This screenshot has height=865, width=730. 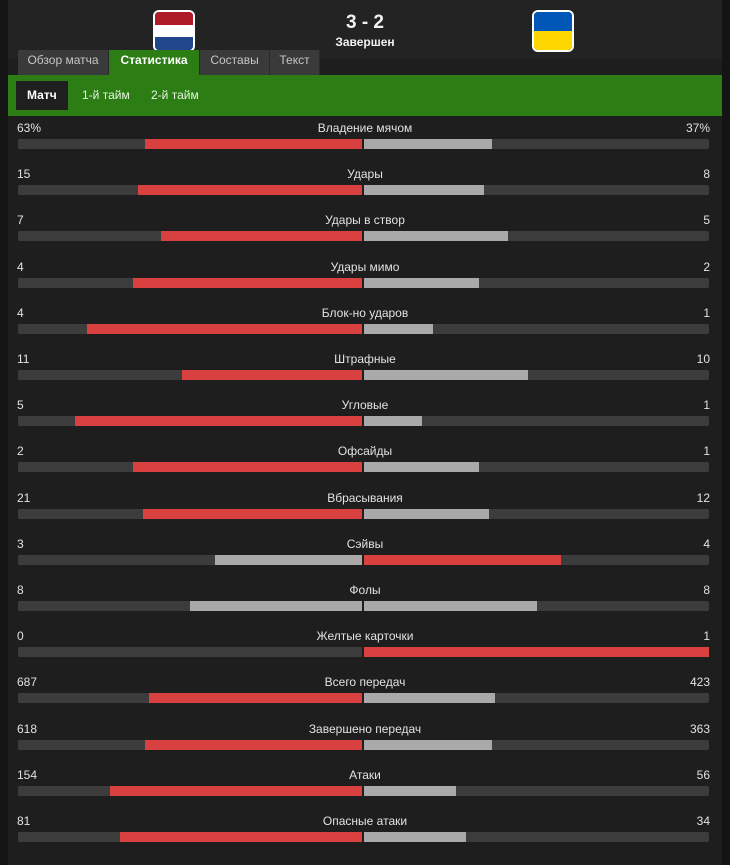 I want to click on stat-label: Завершено передач, so click(x=365, y=728).